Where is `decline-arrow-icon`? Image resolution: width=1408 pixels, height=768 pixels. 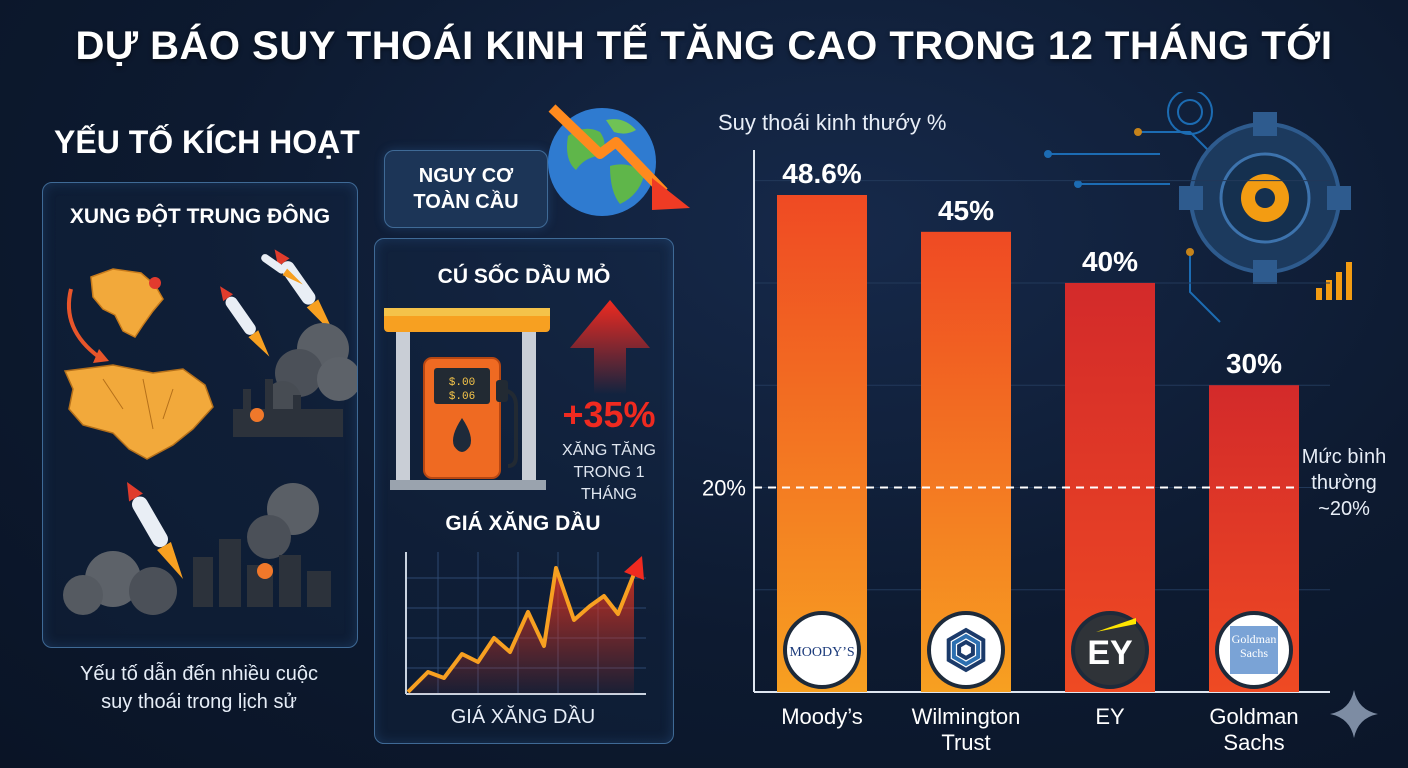
decline-arrow-icon is located at coordinates (608, 150).